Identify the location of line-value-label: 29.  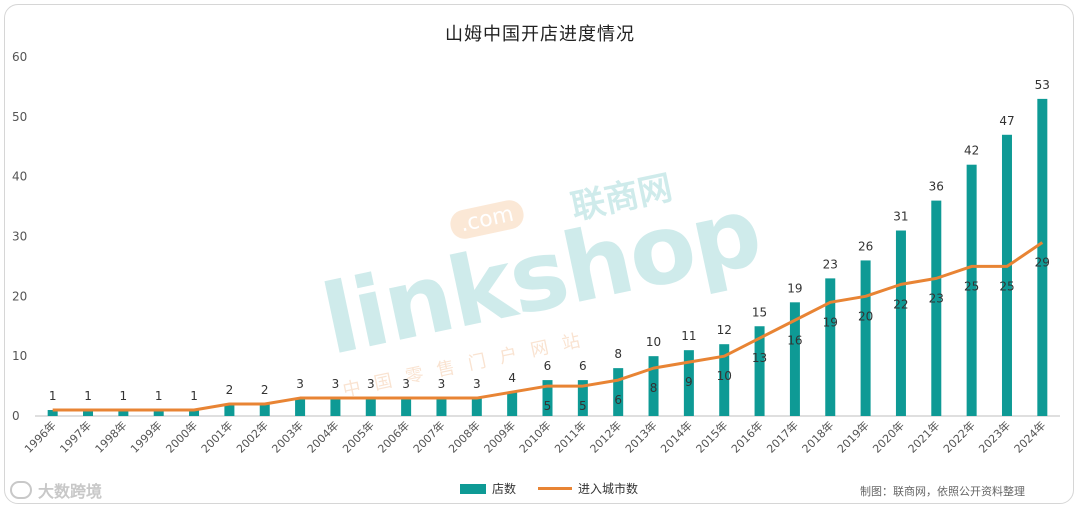
(1042, 262).